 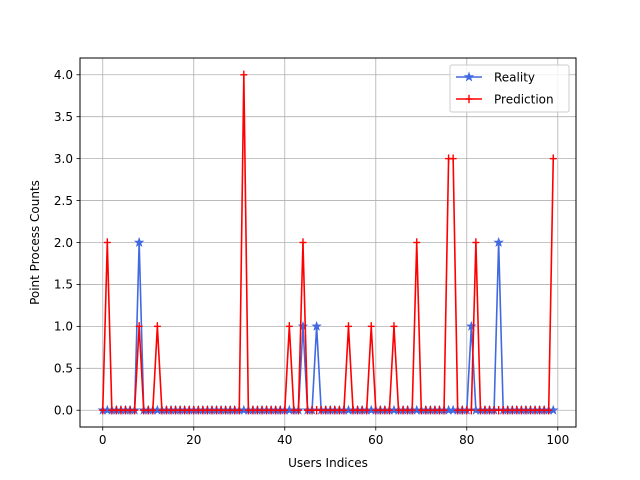 What do you see at coordinates (524, 99) in the screenshot?
I see `legend-label: Prediction` at bounding box center [524, 99].